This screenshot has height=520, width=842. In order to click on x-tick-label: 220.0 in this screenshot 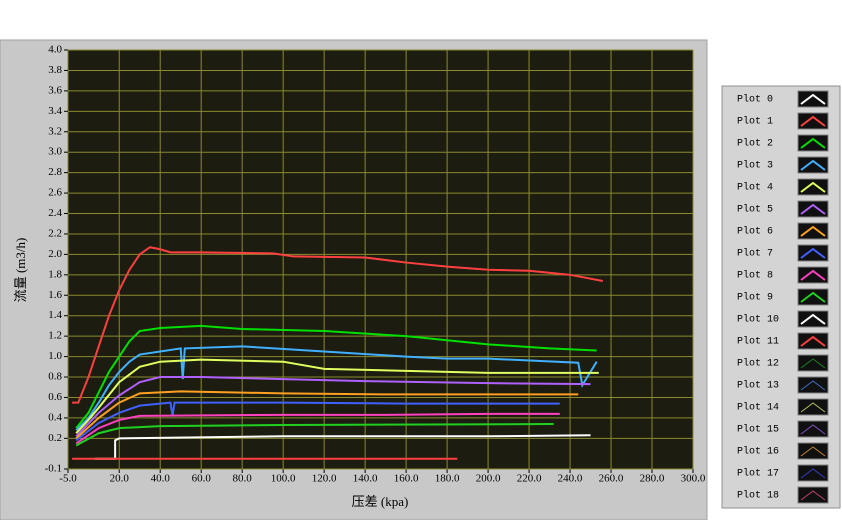, I will do `click(529, 479)`.